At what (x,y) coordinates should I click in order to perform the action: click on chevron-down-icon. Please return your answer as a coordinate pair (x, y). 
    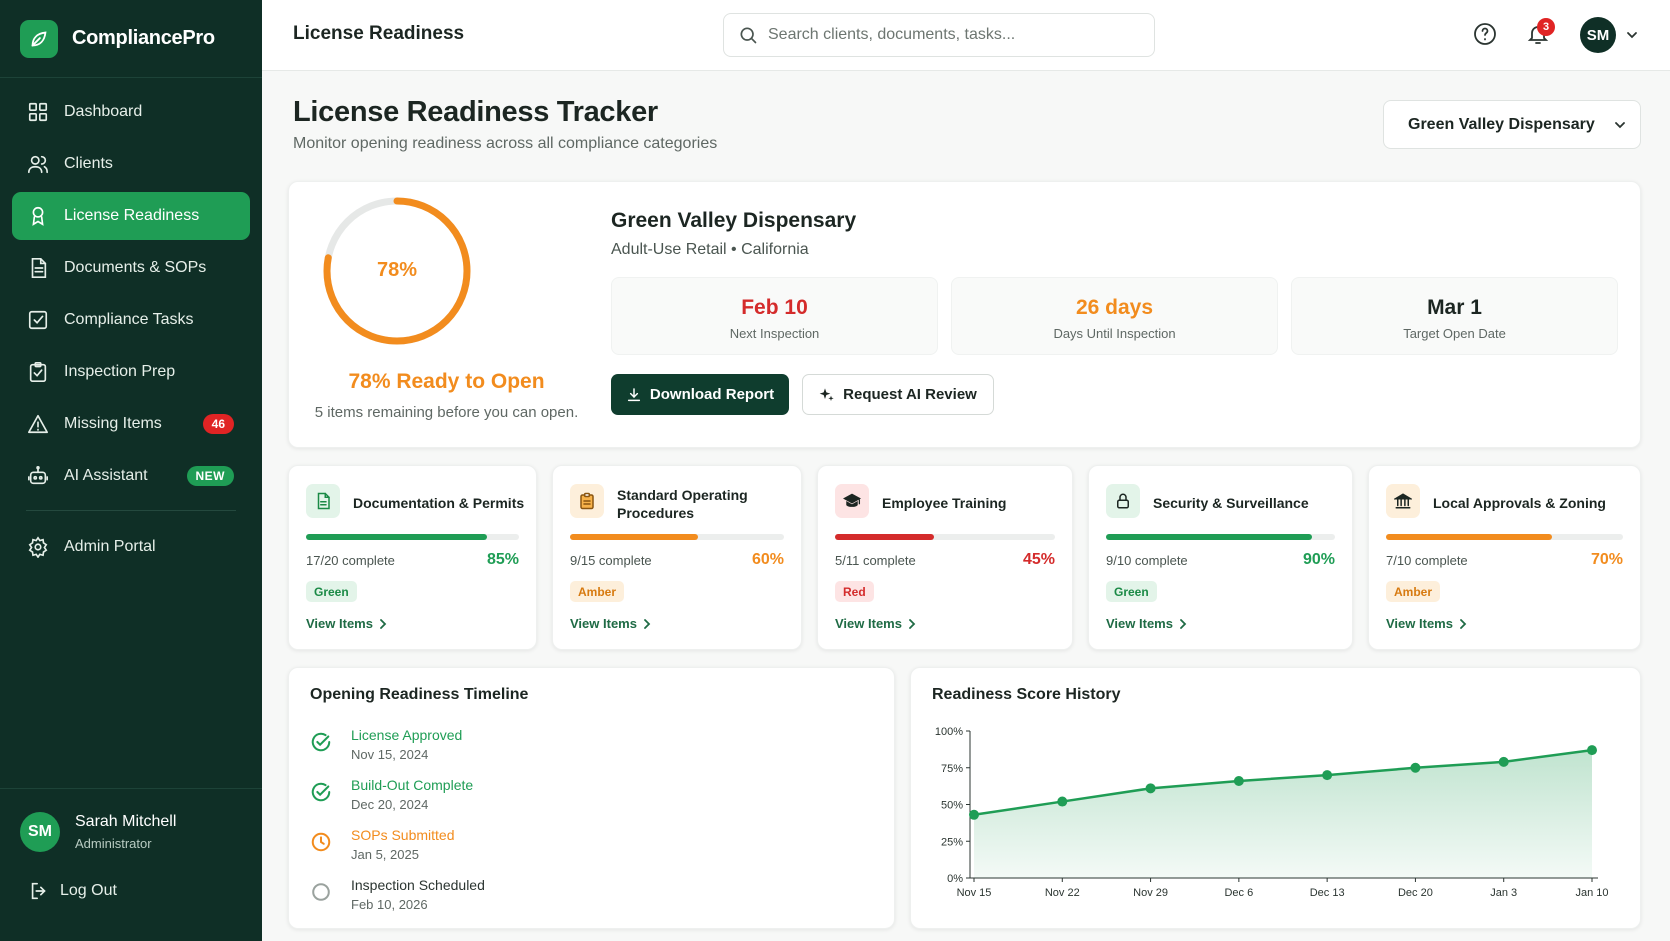
    Looking at the image, I should click on (1632, 35).